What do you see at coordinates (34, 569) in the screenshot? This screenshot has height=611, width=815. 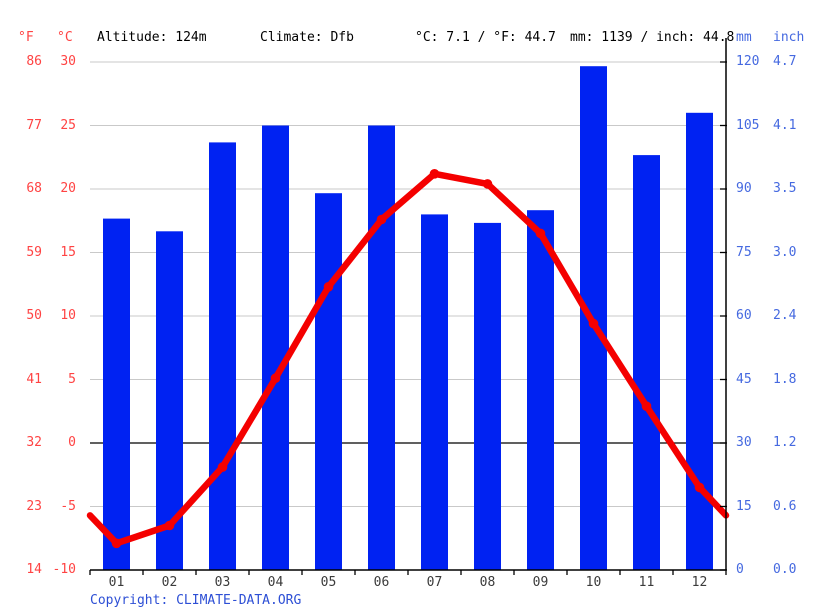 I see `y-tick-fahrenheit: 14` at bounding box center [34, 569].